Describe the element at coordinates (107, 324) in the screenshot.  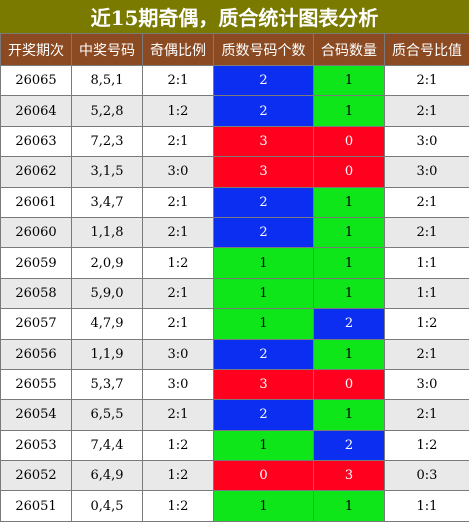
I see `cell-numbers: 4,7,9` at that location.